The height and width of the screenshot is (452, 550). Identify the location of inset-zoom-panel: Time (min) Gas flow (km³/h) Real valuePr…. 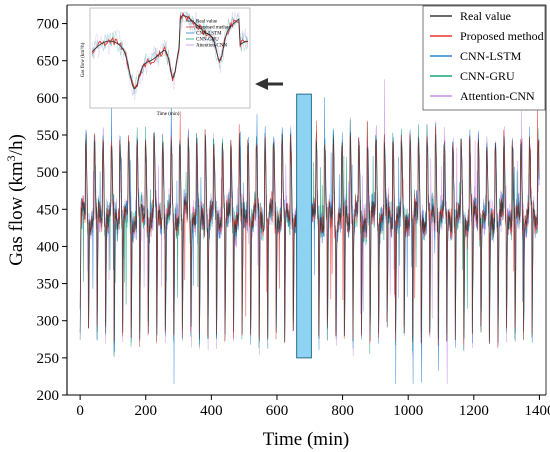
(165, 62).